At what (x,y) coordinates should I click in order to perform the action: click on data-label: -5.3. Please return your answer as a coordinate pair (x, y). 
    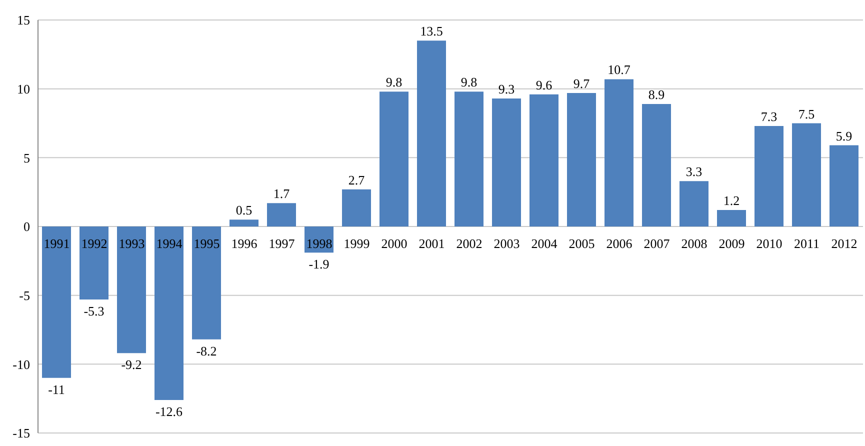
    Looking at the image, I should click on (94, 310).